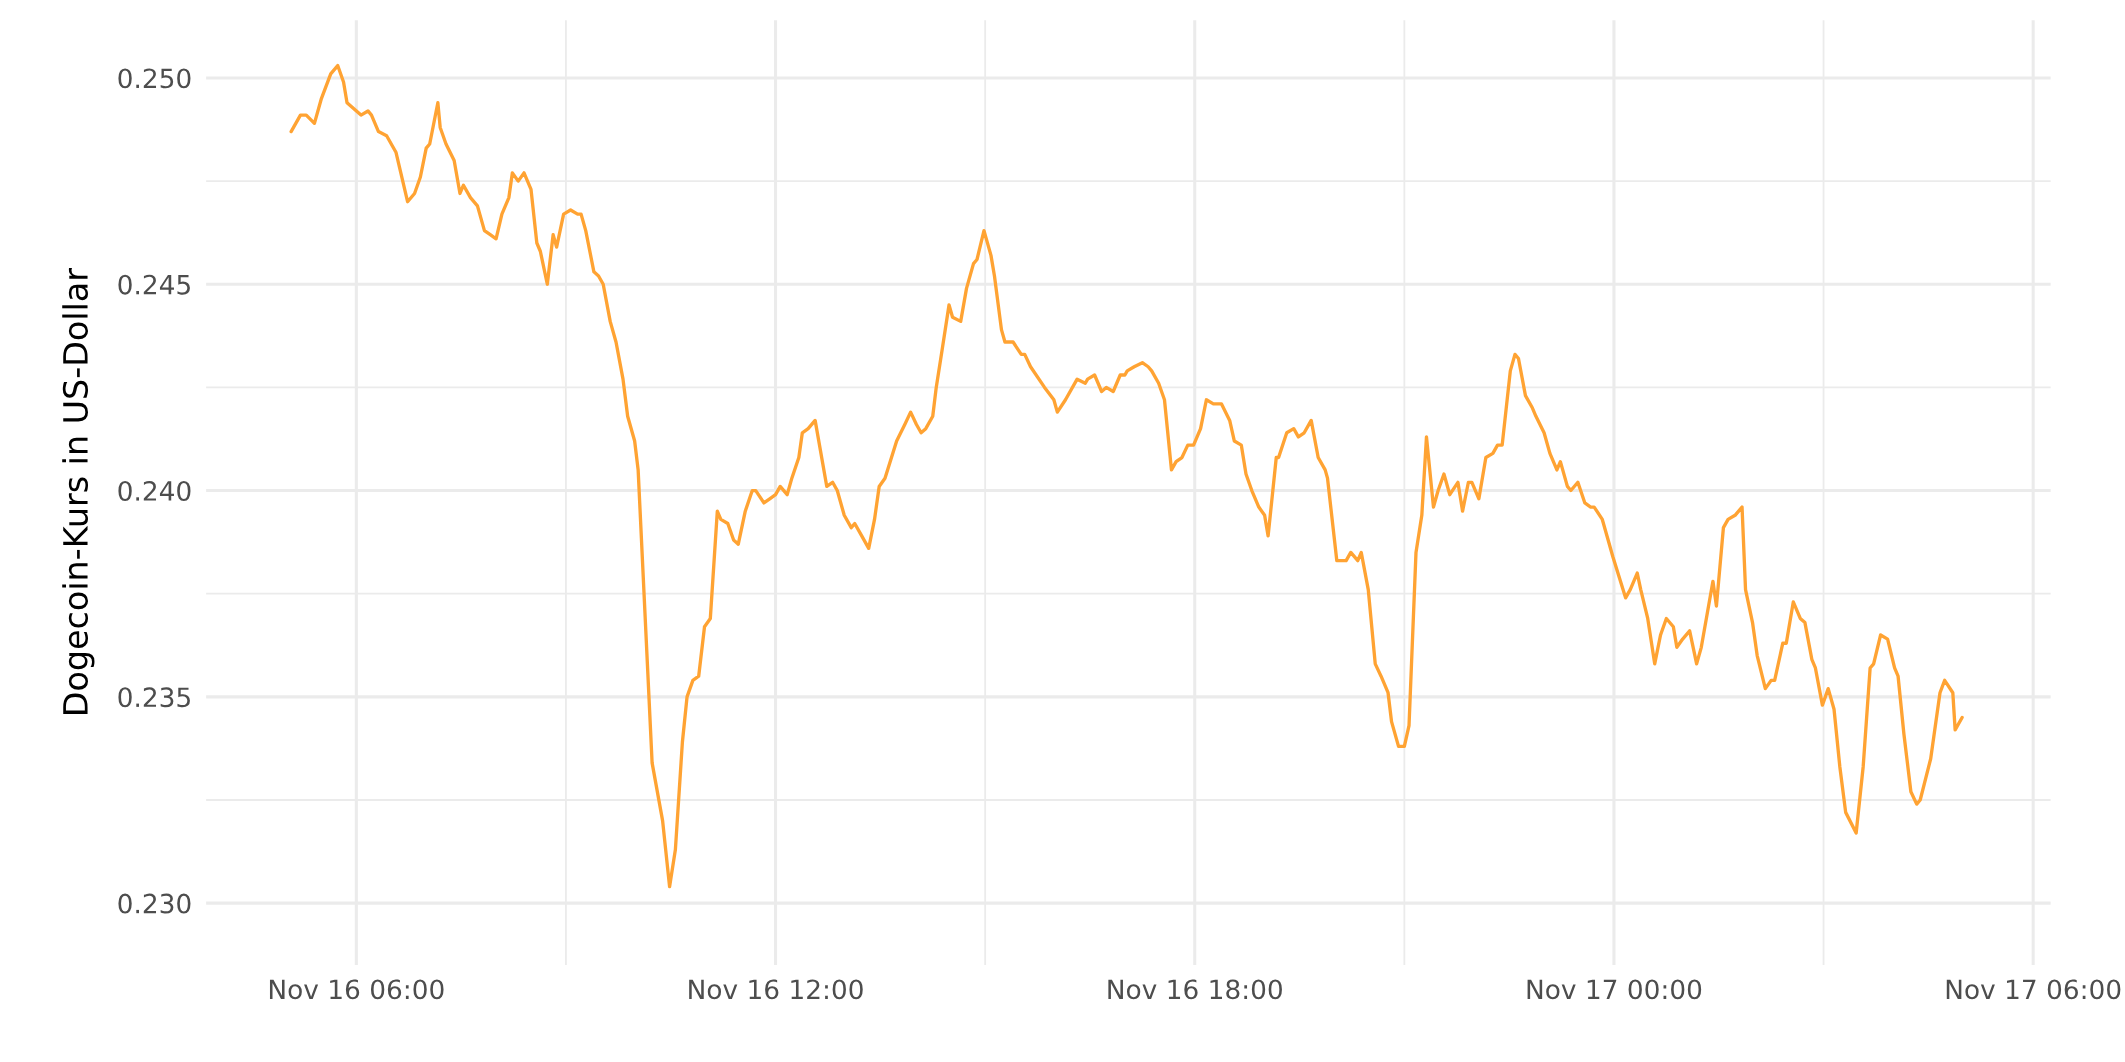 Image resolution: width=2125 pixels, height=1062 pixels. Describe the element at coordinates (1195, 989) in the screenshot. I see `x-tick-label: Nov 16 18:00` at that location.